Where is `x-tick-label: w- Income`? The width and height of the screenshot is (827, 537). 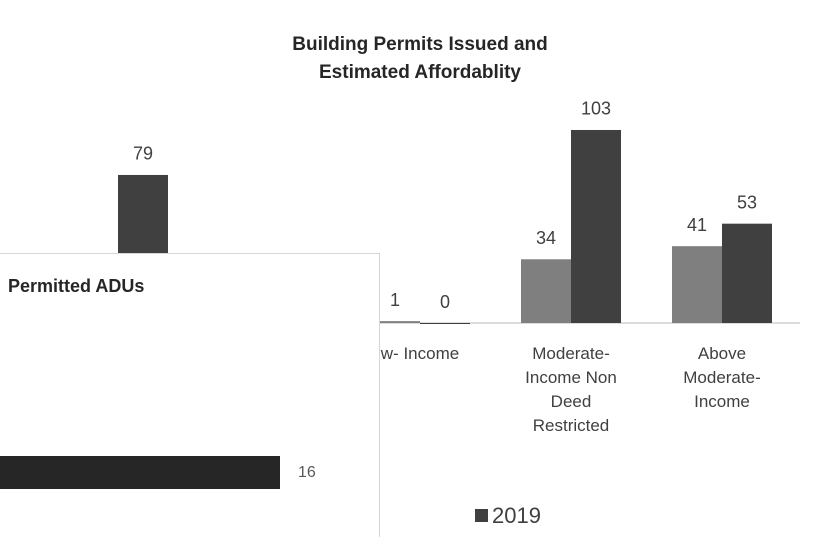
x-tick-label: w- Income is located at coordinates (419, 353).